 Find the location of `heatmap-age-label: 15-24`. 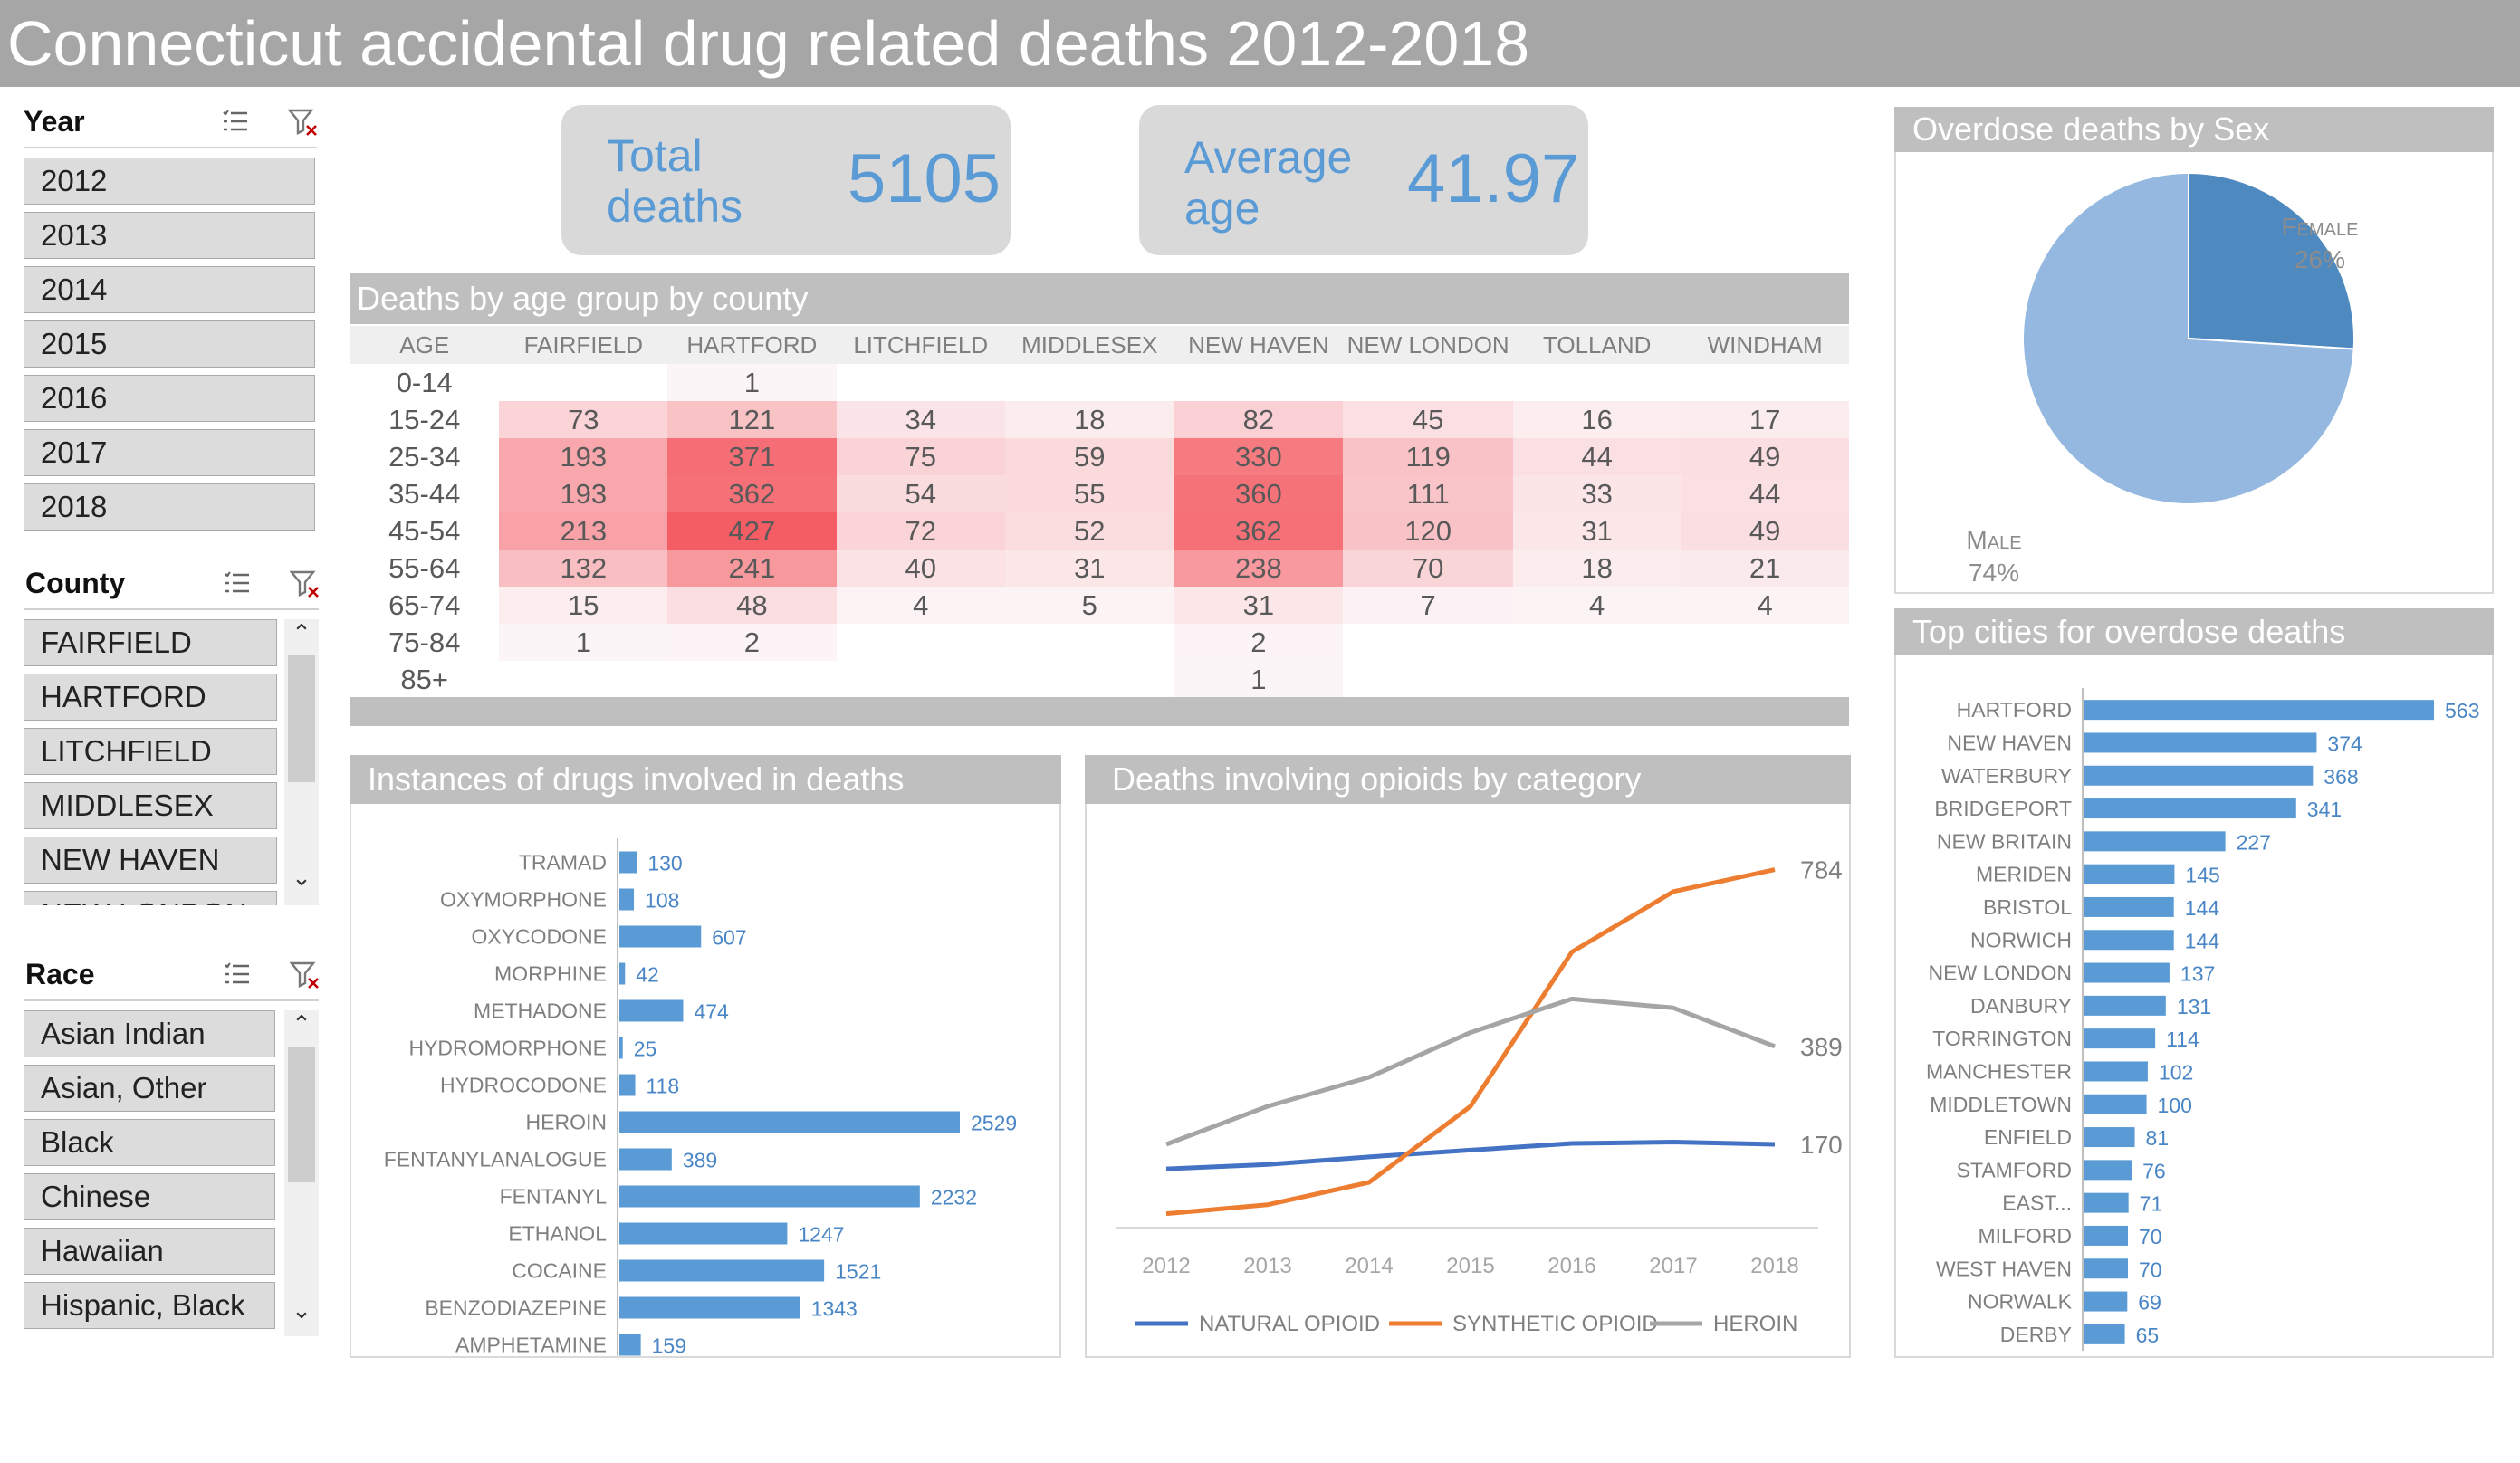

heatmap-age-label: 15-24 is located at coordinates (424, 419).